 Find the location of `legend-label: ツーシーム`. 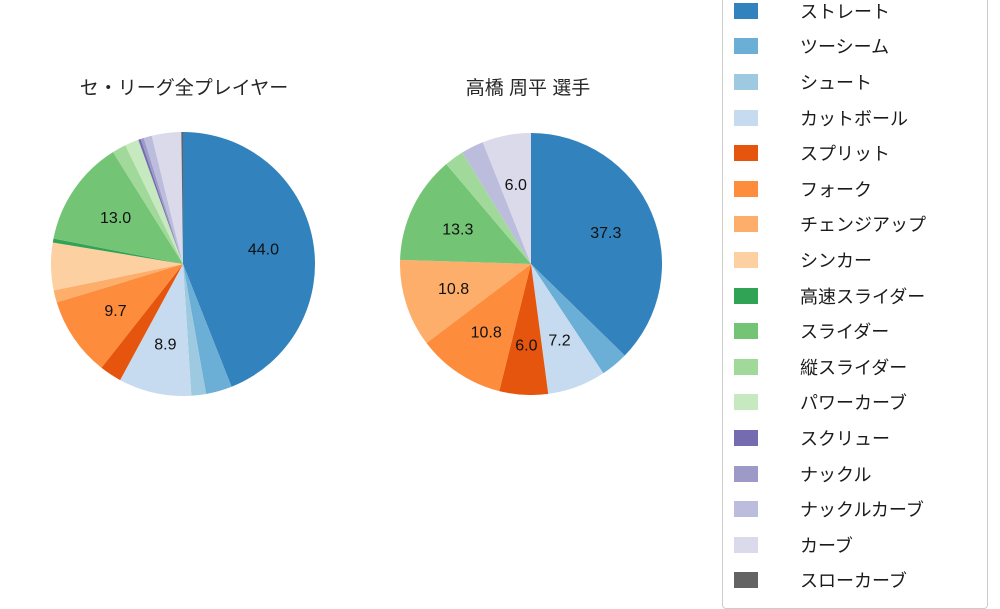

legend-label: ツーシーム is located at coordinates (845, 47).